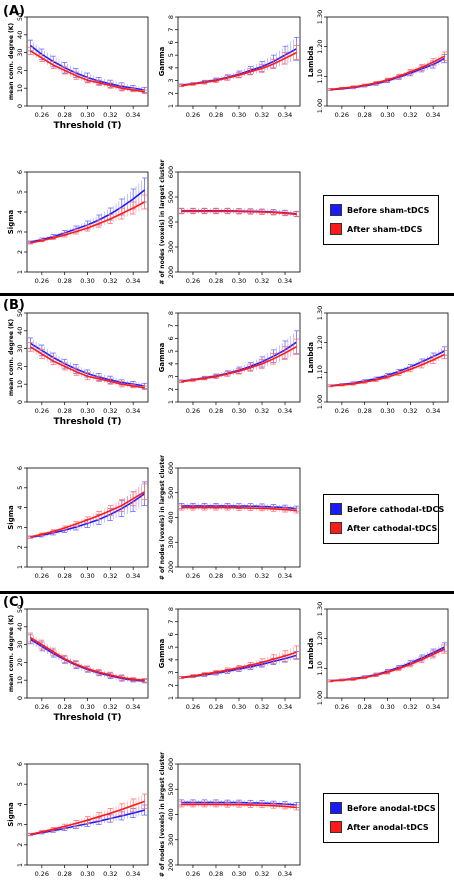 The width and height of the screenshot is (454, 893). I want to click on y-tick-label: 0, so click(20, 698).